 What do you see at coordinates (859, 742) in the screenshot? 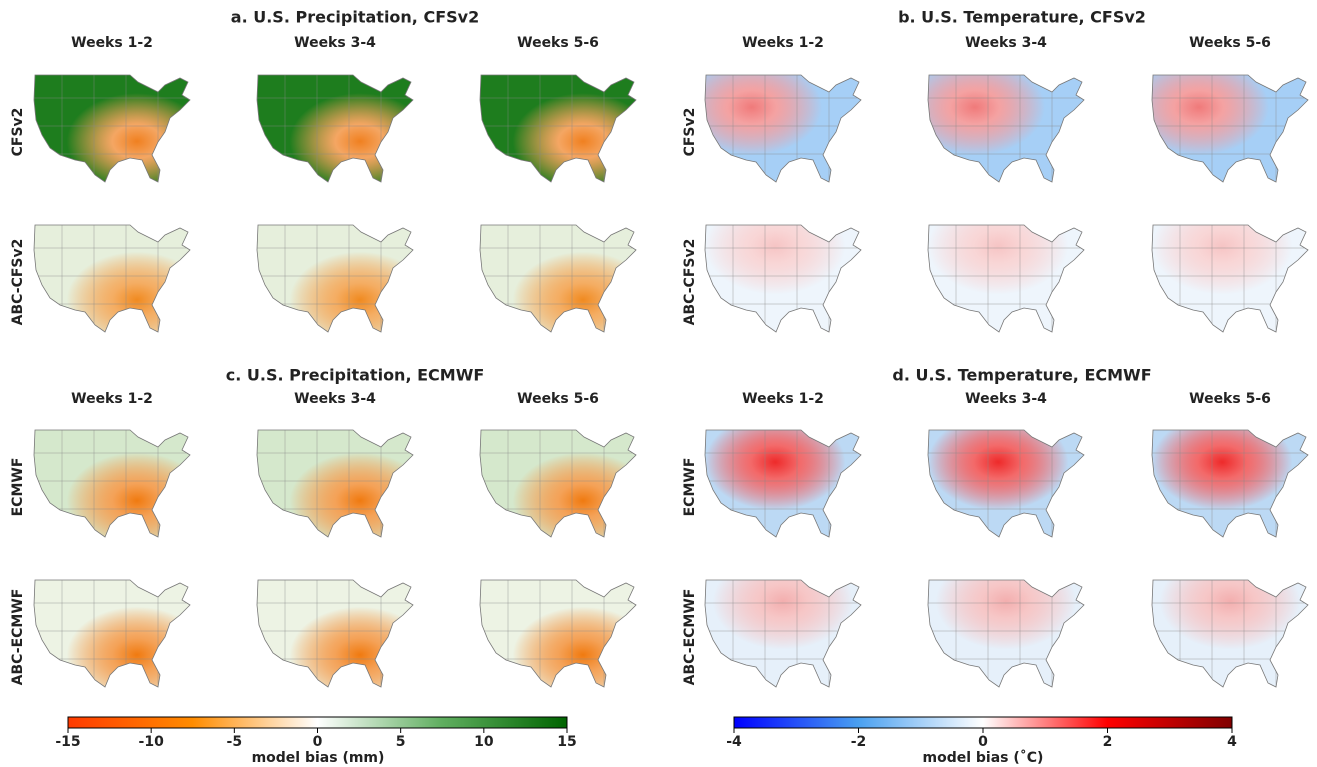
I see `colorbar-tick-label: -2` at bounding box center [859, 742].